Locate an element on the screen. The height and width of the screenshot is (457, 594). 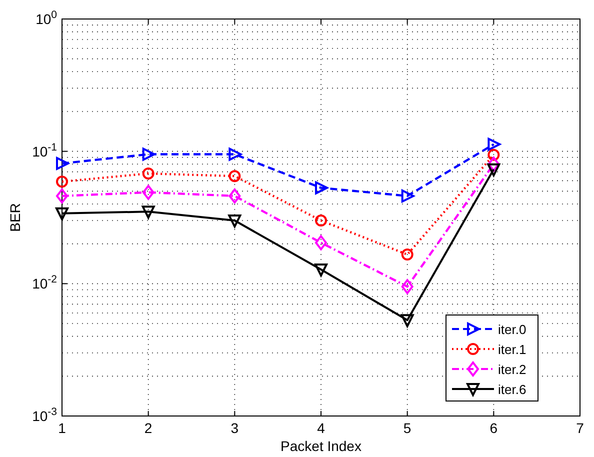
legend-label: iter.1 is located at coordinates (512, 349).